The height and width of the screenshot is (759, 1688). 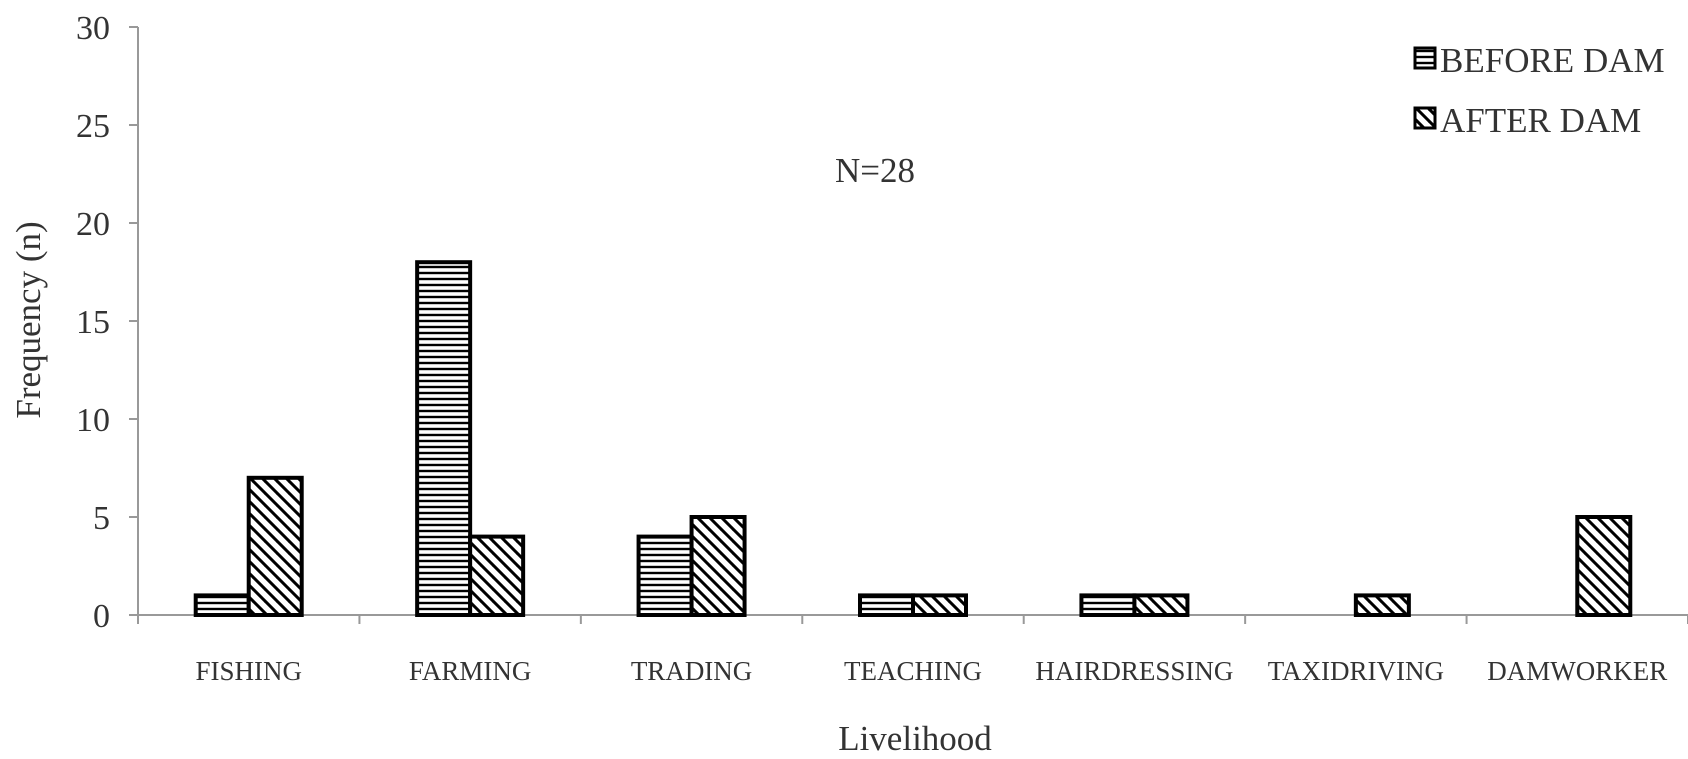 What do you see at coordinates (28, 319) in the screenshot?
I see `y-axis-title: Frequency (n)` at bounding box center [28, 319].